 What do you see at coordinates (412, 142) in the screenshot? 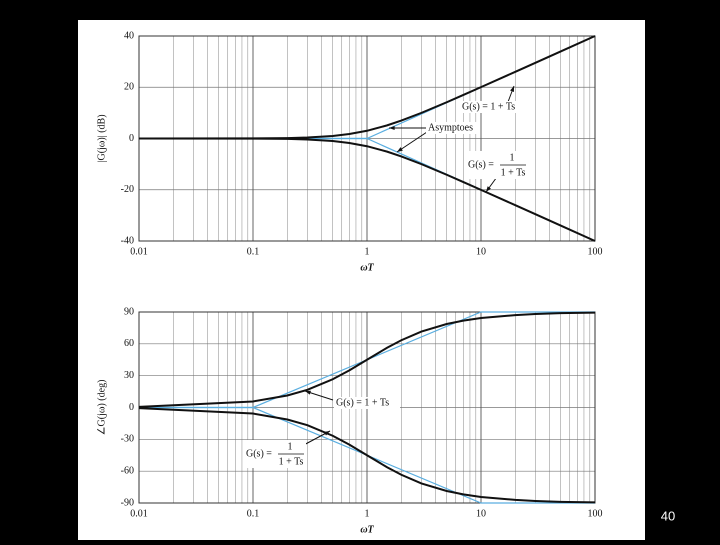
I see `annotation-arrow` at bounding box center [412, 142].